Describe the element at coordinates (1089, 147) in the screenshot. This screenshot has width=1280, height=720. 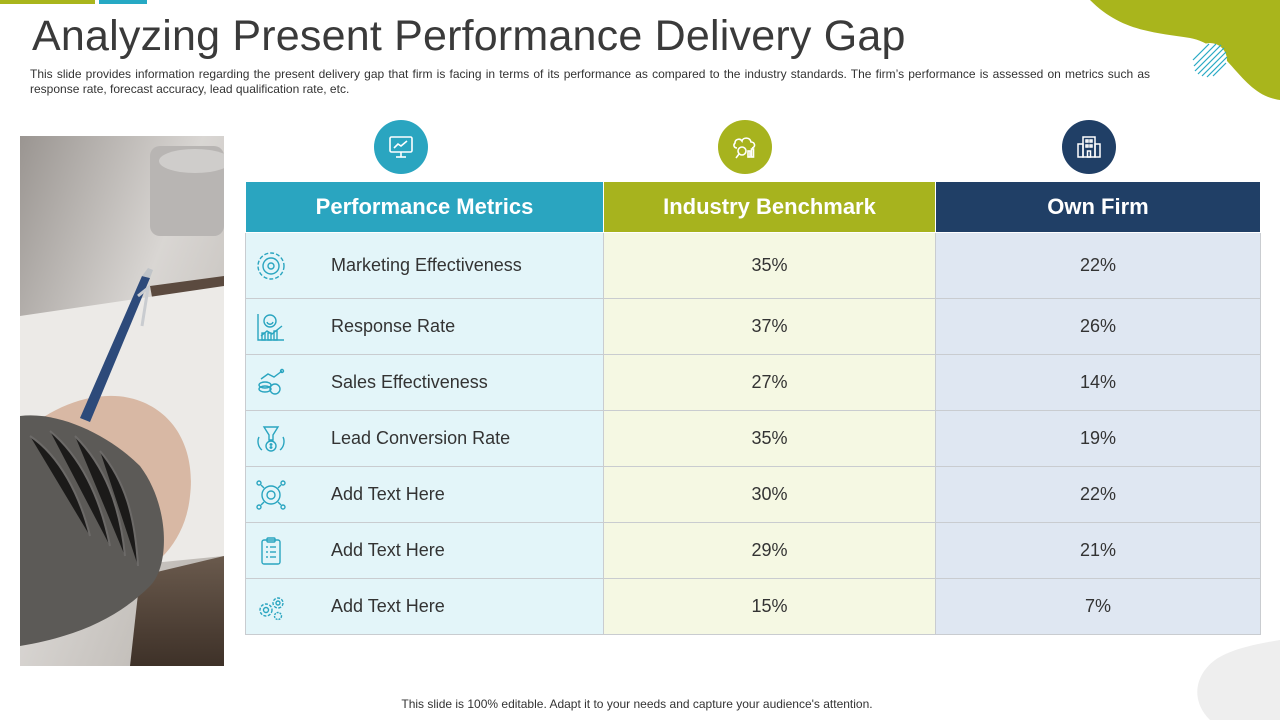
I see `office-building-icon` at that location.